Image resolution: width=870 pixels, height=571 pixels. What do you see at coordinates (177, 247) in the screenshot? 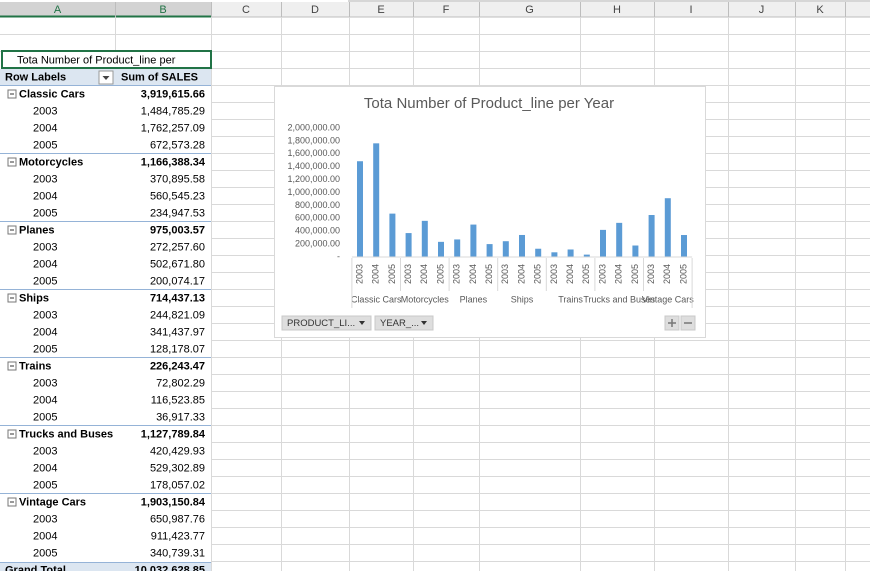
I see `row-value: 272,257.60` at bounding box center [177, 247].